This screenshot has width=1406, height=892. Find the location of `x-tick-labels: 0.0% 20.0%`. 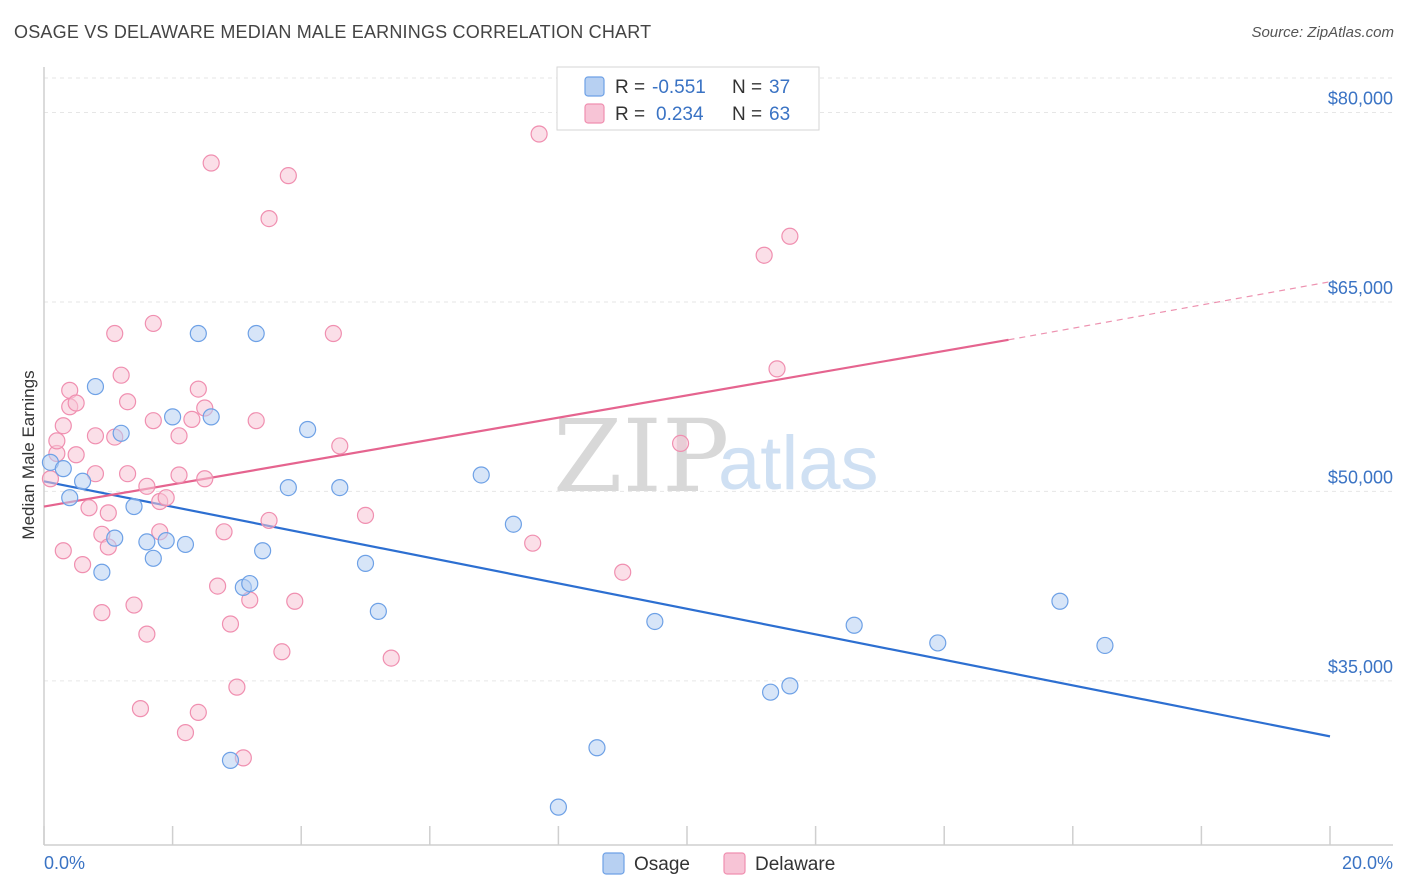

x-tick-labels: 0.0% 20.0% is located at coordinates (718, 863).